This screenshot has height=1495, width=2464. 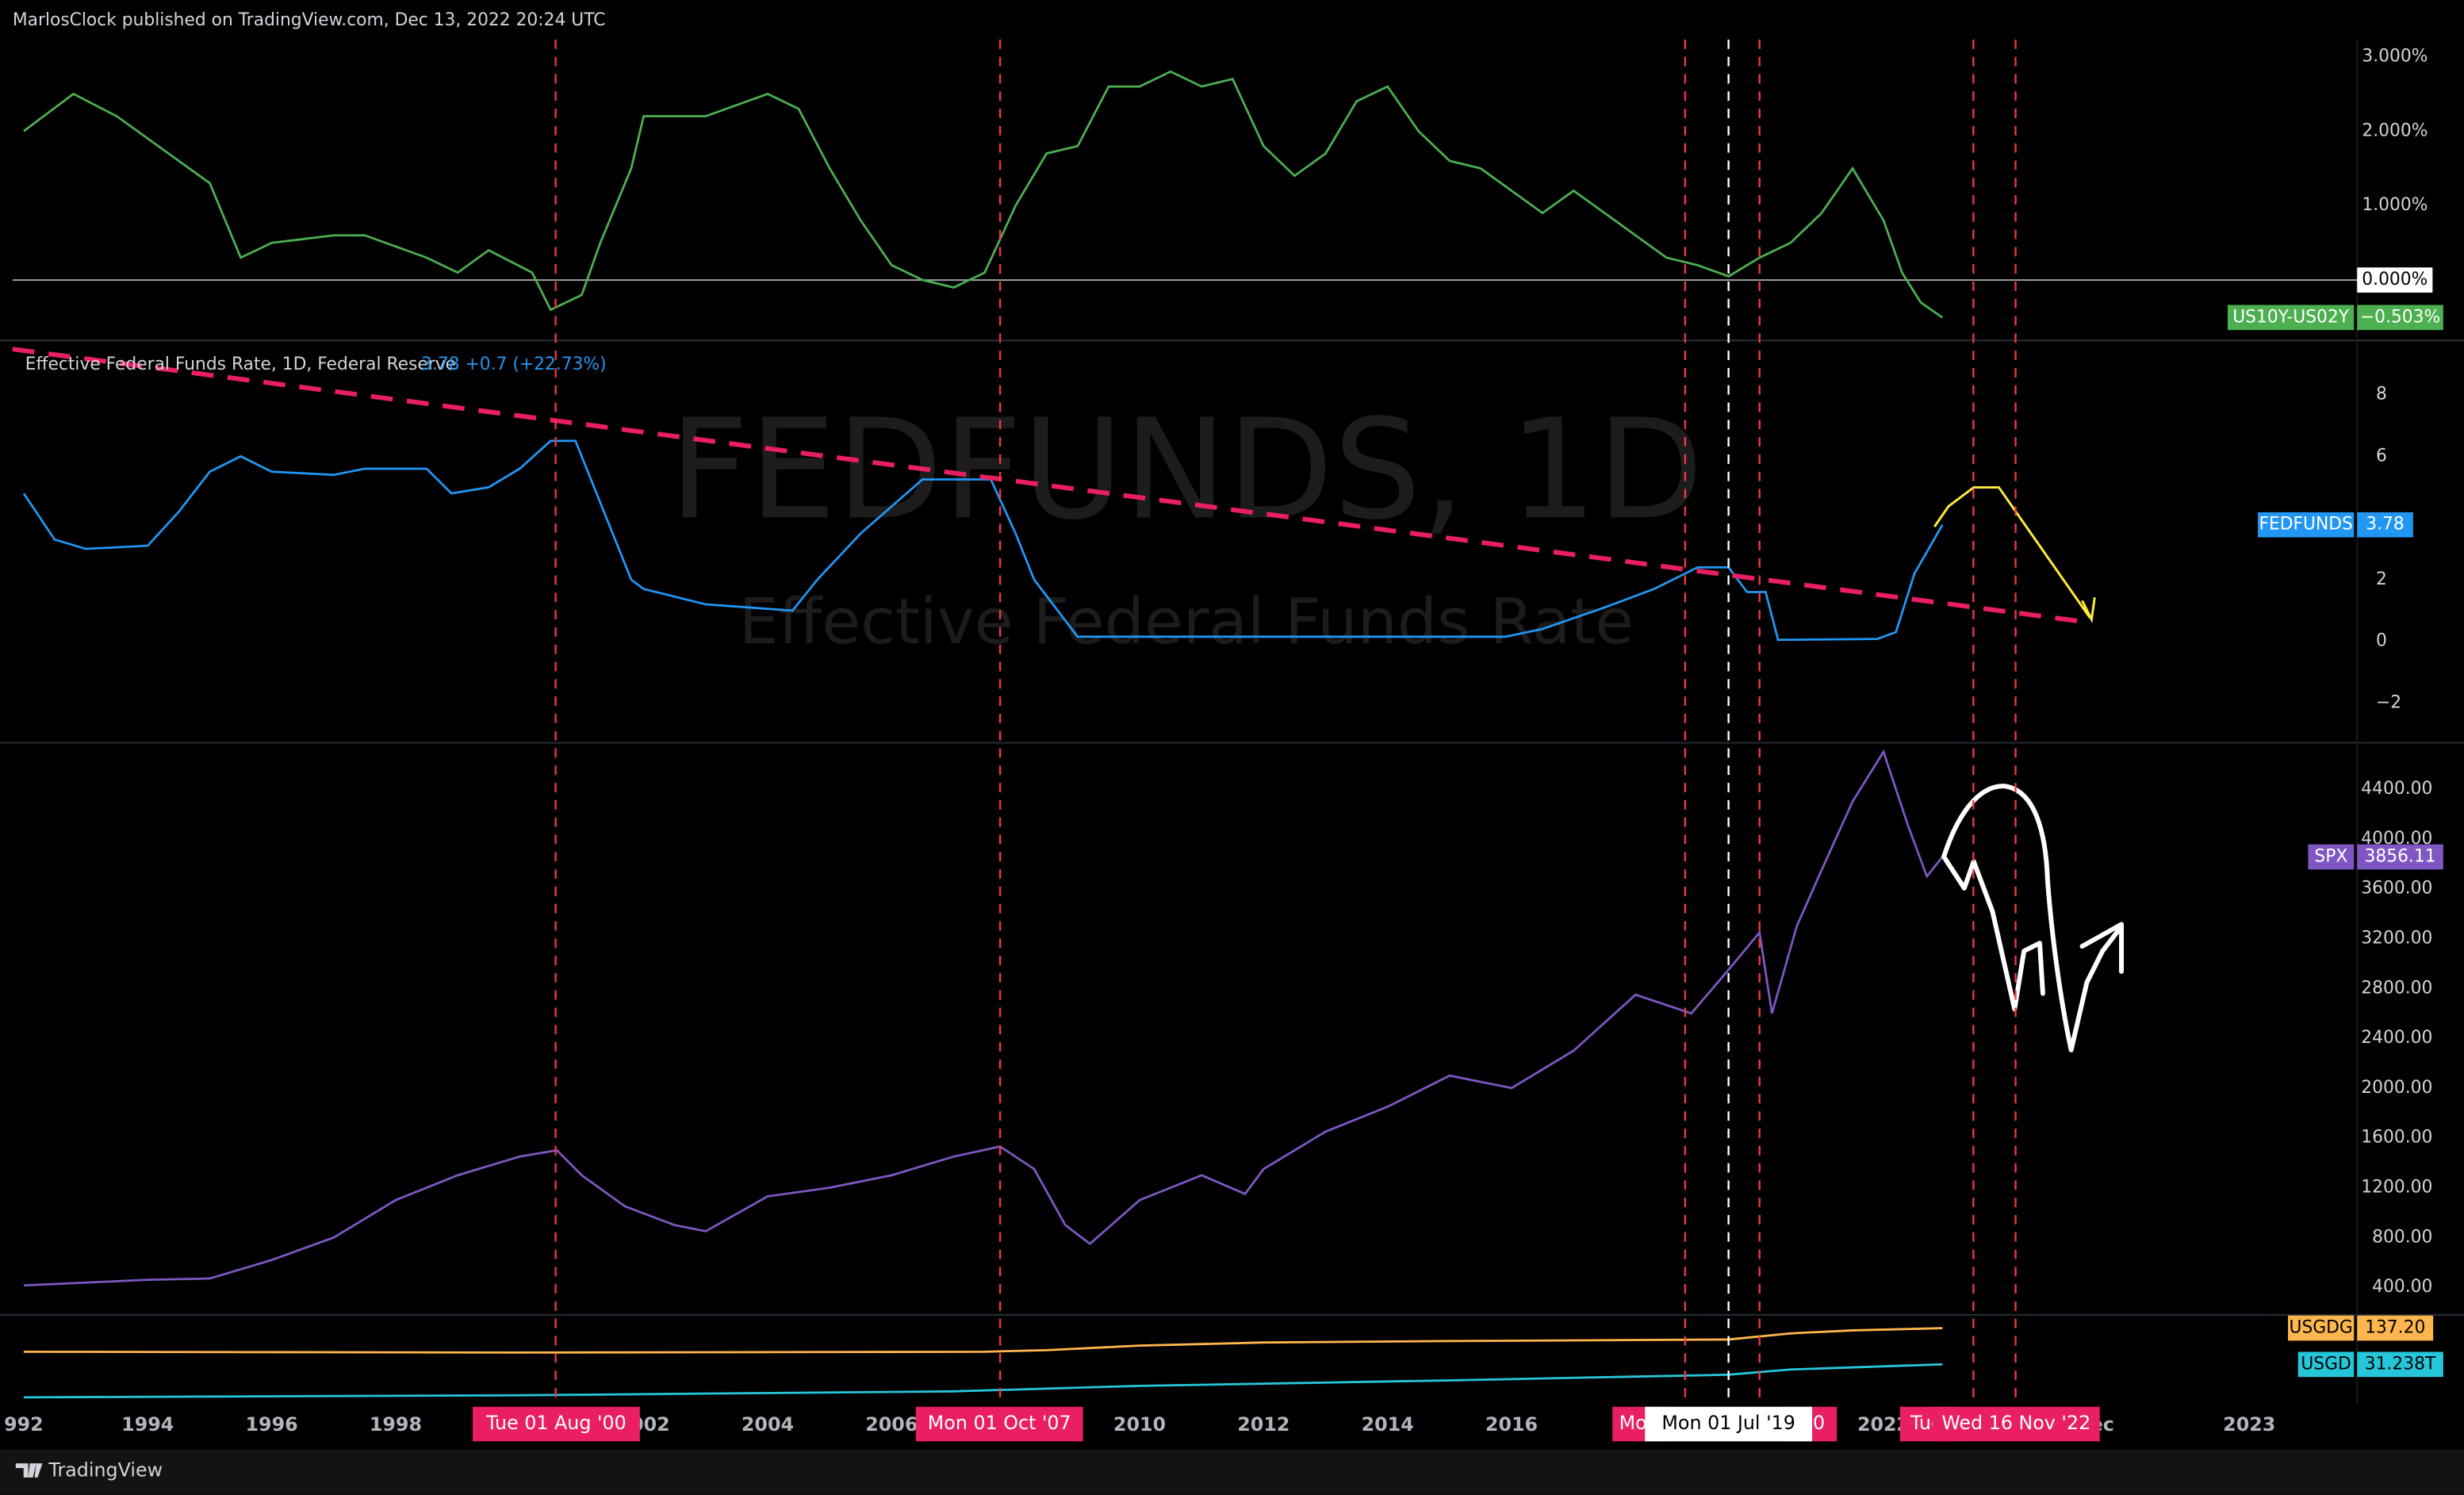 I want to click on y-tick-label: 3600.00, so click(x=2396, y=889).